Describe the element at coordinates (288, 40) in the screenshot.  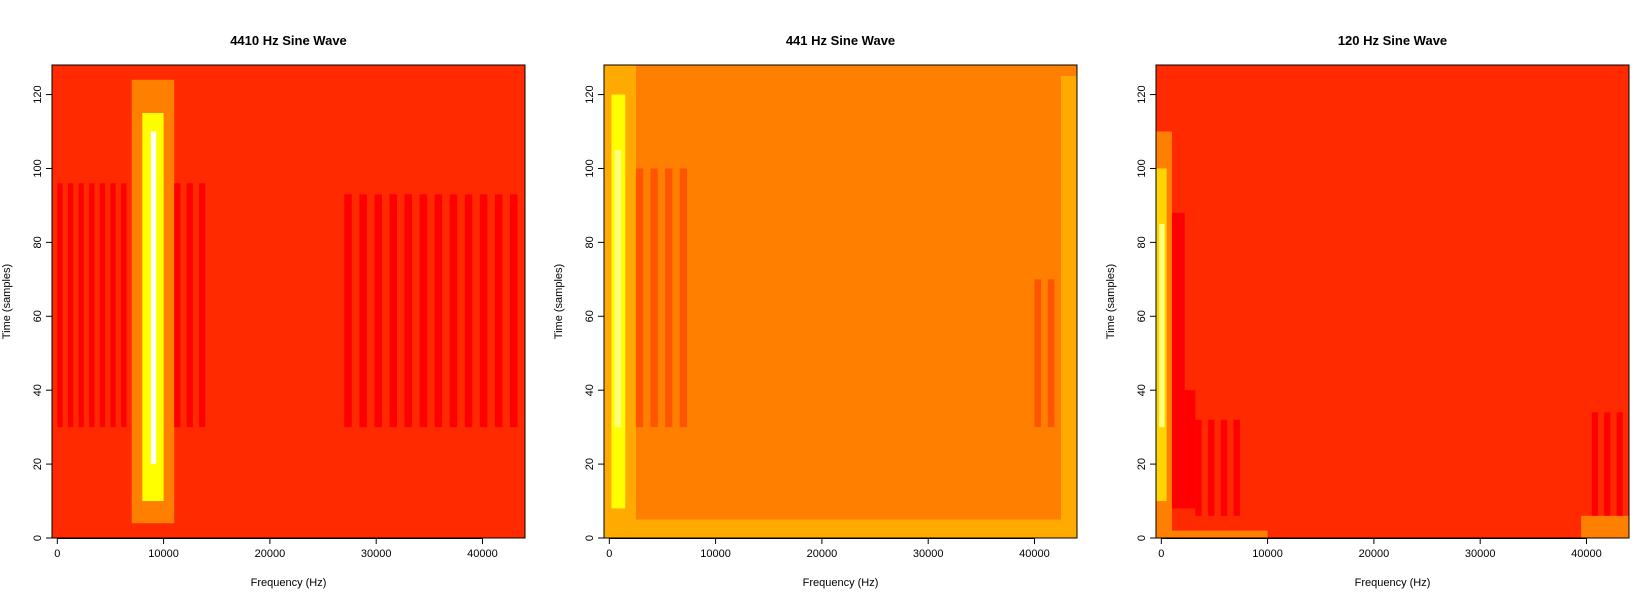
I see `chart-title: 4410 Hz Sine Wave` at that location.